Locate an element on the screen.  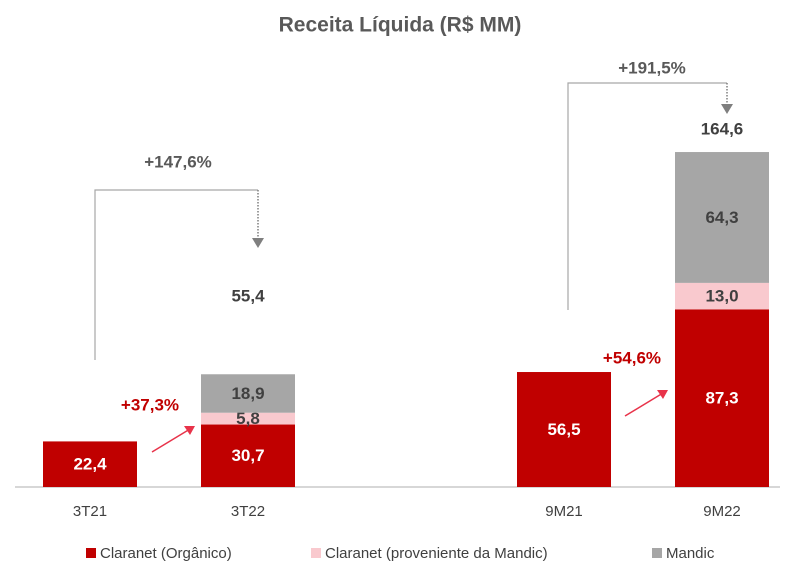
annotation: +191,5% is located at coordinates (652, 67).